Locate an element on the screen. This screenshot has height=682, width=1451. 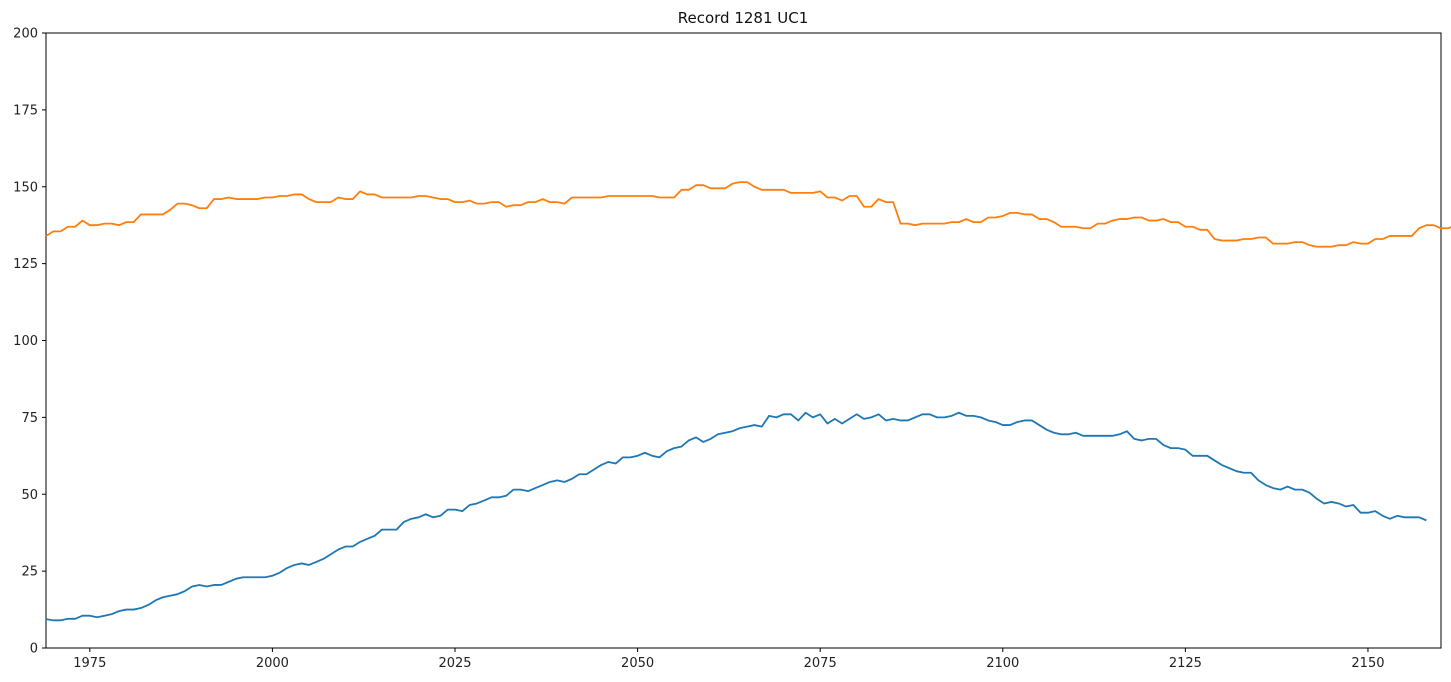
y-tick-label: 175 is located at coordinates (25, 110).